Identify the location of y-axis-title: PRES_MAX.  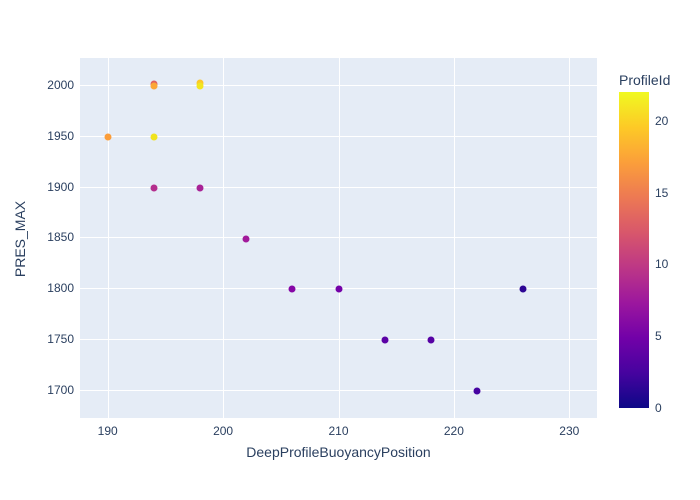
(20, 239).